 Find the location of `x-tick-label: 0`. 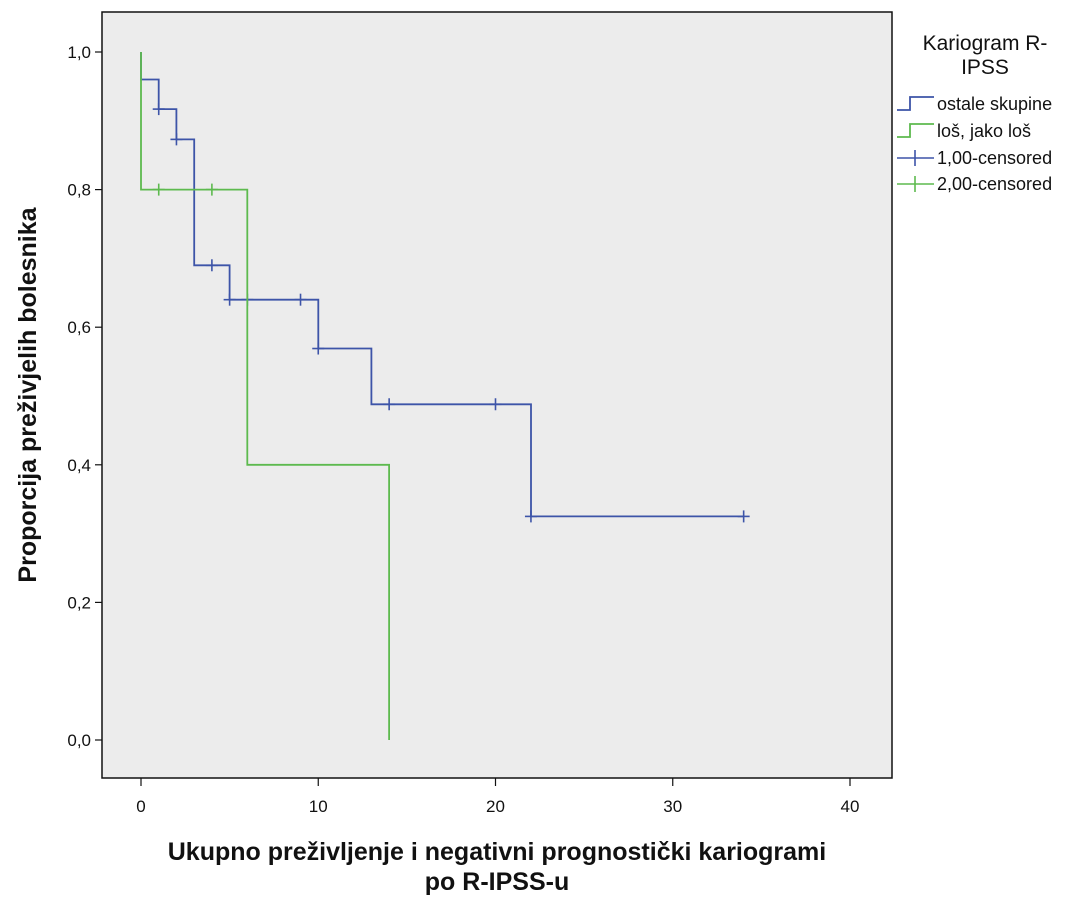

x-tick-label: 0 is located at coordinates (140, 806).